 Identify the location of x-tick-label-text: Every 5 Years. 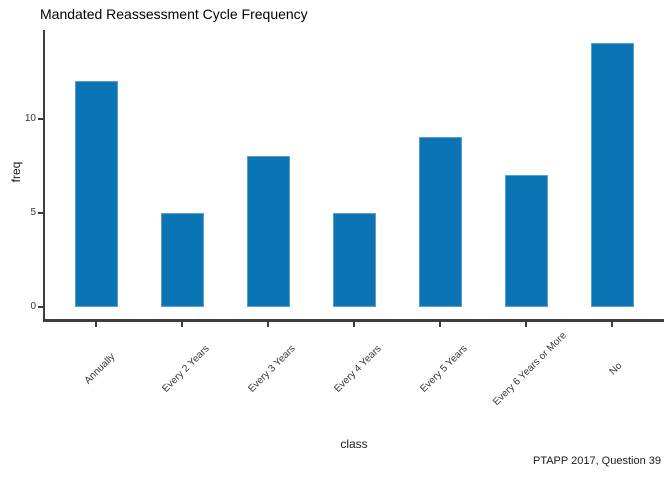
(444, 369).